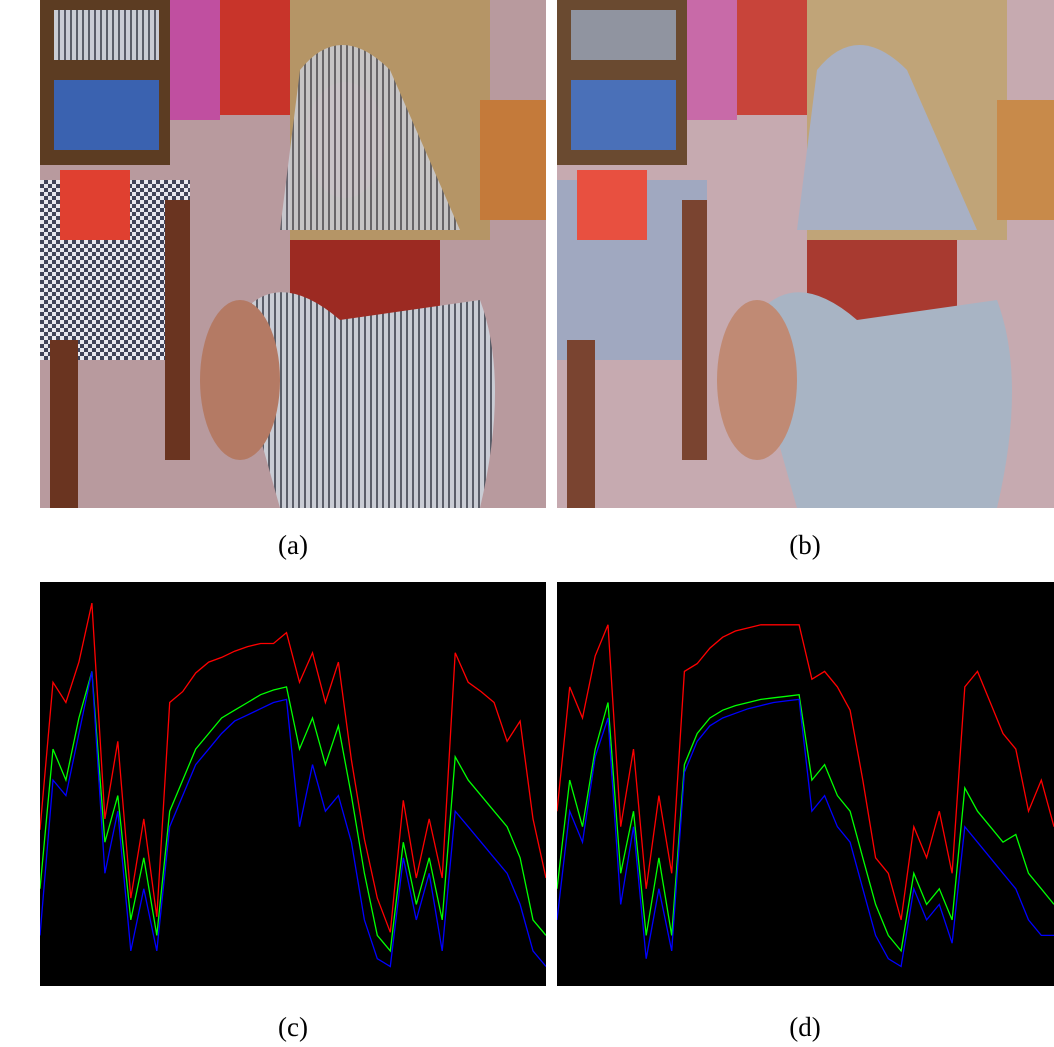  I want to click on panel-label: (c), so click(293, 1027).